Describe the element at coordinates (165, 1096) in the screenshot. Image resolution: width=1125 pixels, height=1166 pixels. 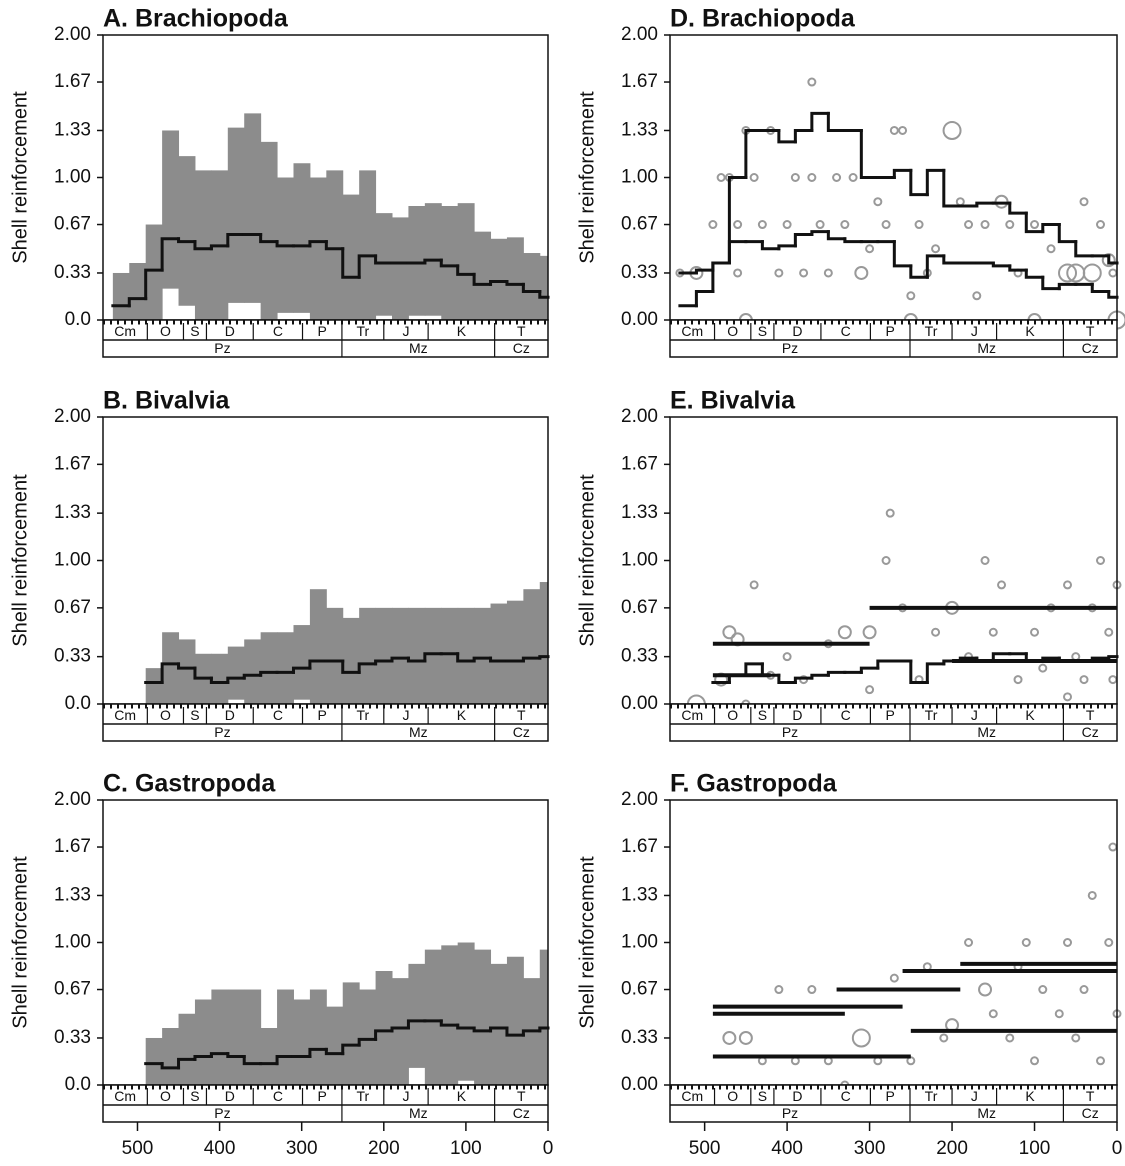
I see `period-label: O` at that location.